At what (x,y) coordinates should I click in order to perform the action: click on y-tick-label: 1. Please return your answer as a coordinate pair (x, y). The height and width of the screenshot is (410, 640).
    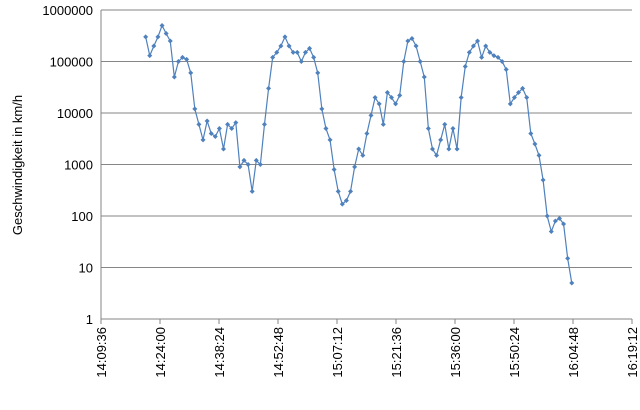
    Looking at the image, I should click on (89, 319).